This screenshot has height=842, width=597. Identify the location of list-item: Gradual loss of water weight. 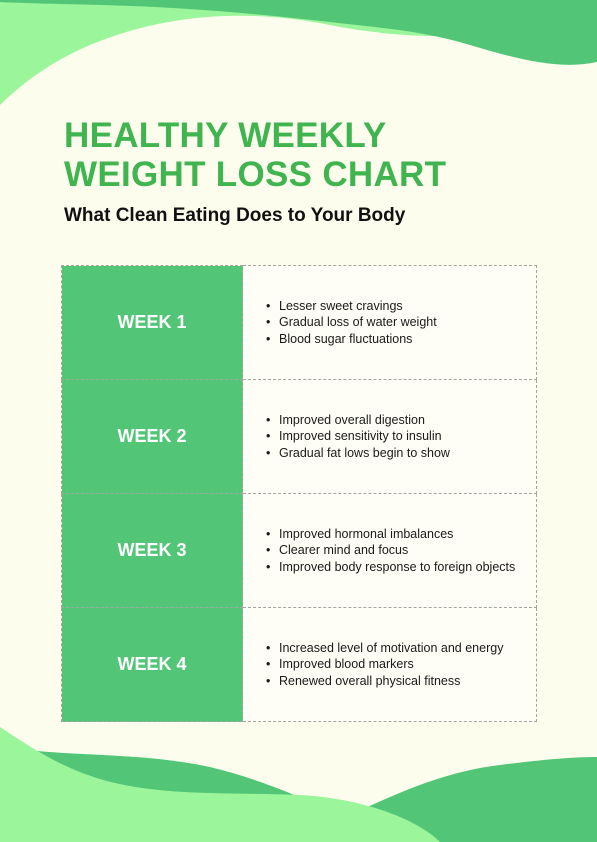
(401, 322).